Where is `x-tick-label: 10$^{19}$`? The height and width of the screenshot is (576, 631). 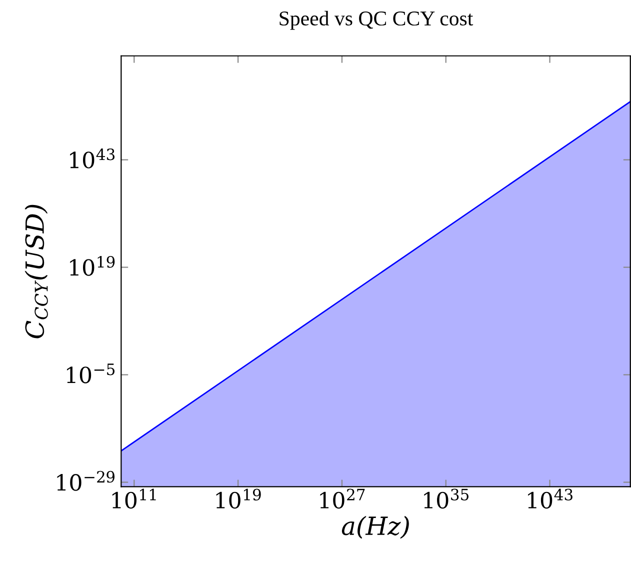
x-tick-label: 10$^{19}$ is located at coordinates (238, 498).